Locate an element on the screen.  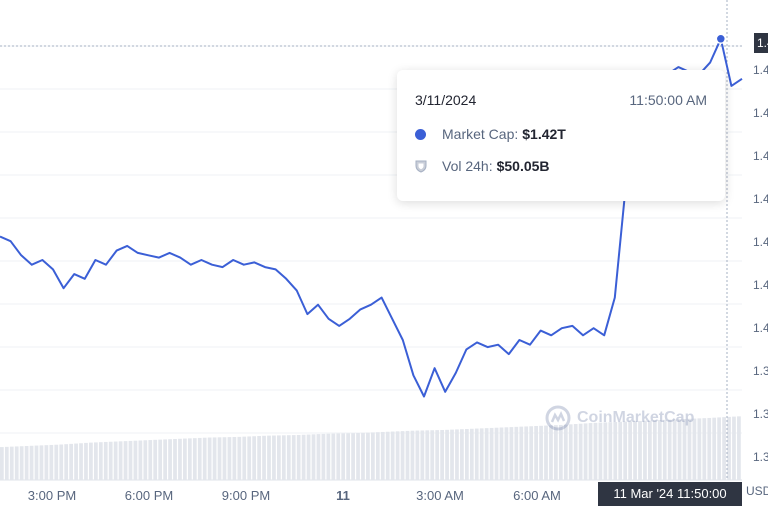
watermark: CoinMarketCap is located at coordinates (619, 418).